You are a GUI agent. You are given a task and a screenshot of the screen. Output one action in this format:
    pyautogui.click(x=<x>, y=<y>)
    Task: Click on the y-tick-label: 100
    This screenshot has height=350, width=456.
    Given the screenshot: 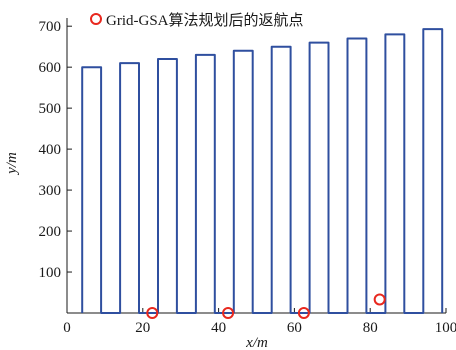 What is the action you would take?
    pyautogui.click(x=50, y=273)
    